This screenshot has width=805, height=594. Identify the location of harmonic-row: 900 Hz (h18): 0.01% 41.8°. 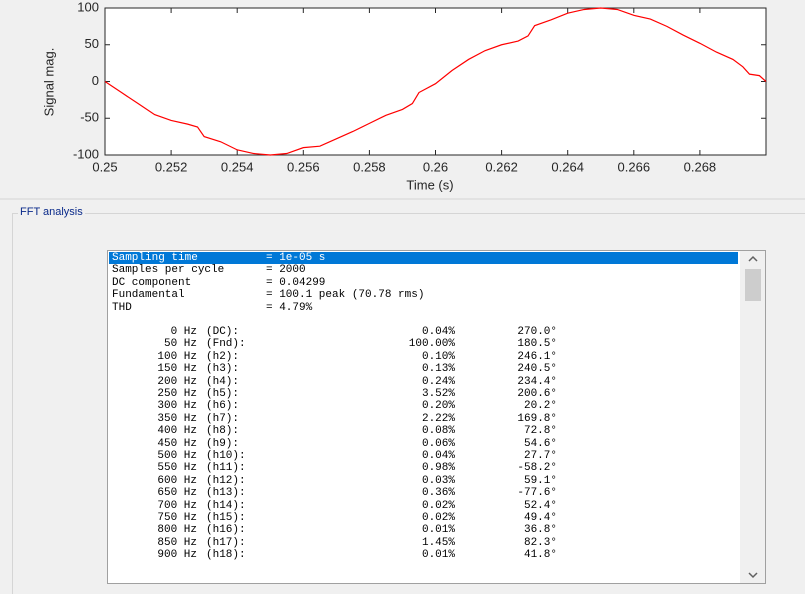
(423, 555).